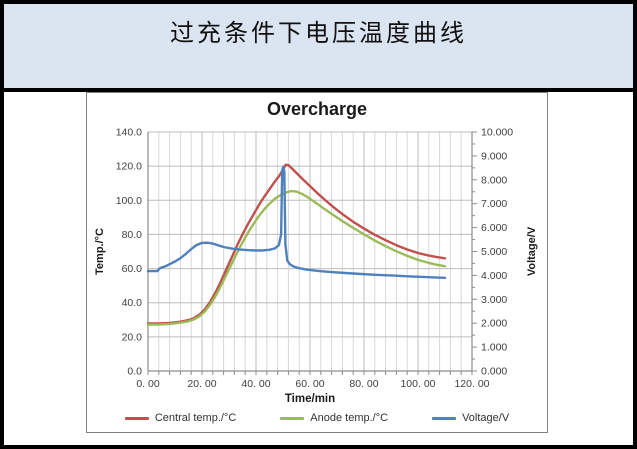  I want to click on legend-item: Central temp./°C, so click(180, 418).